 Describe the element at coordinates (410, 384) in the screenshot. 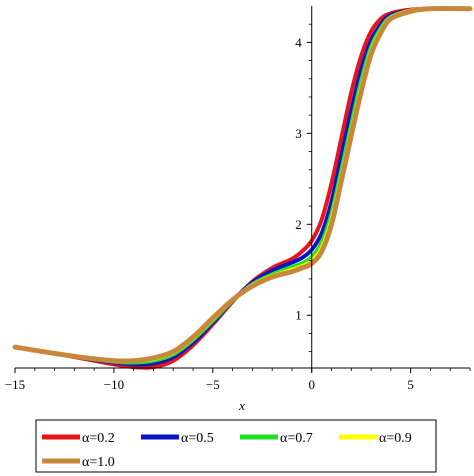

I see `x-tick-label: 5` at that location.